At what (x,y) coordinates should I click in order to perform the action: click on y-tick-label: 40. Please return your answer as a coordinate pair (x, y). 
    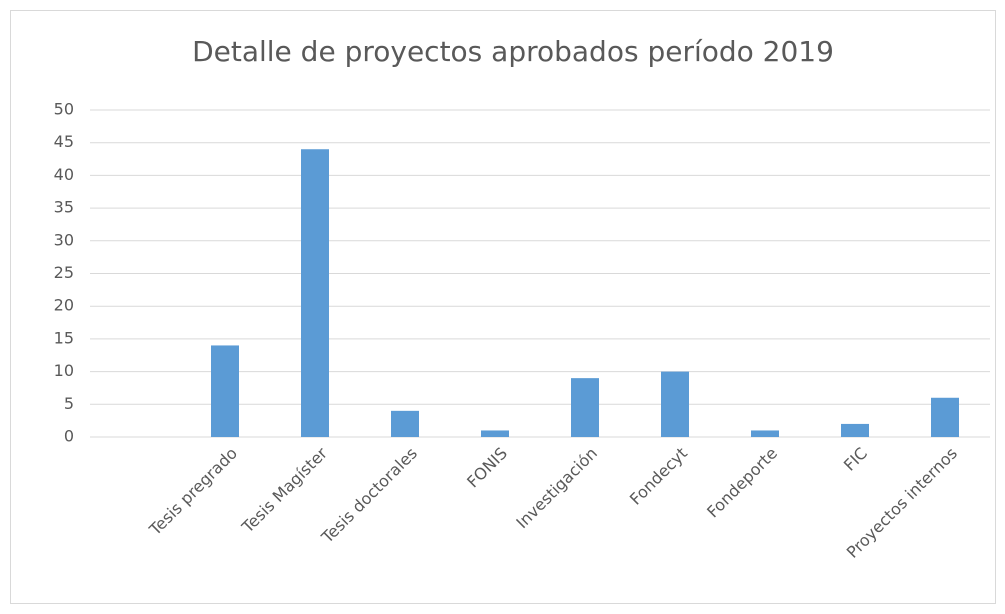
    Looking at the image, I should click on (64, 174).